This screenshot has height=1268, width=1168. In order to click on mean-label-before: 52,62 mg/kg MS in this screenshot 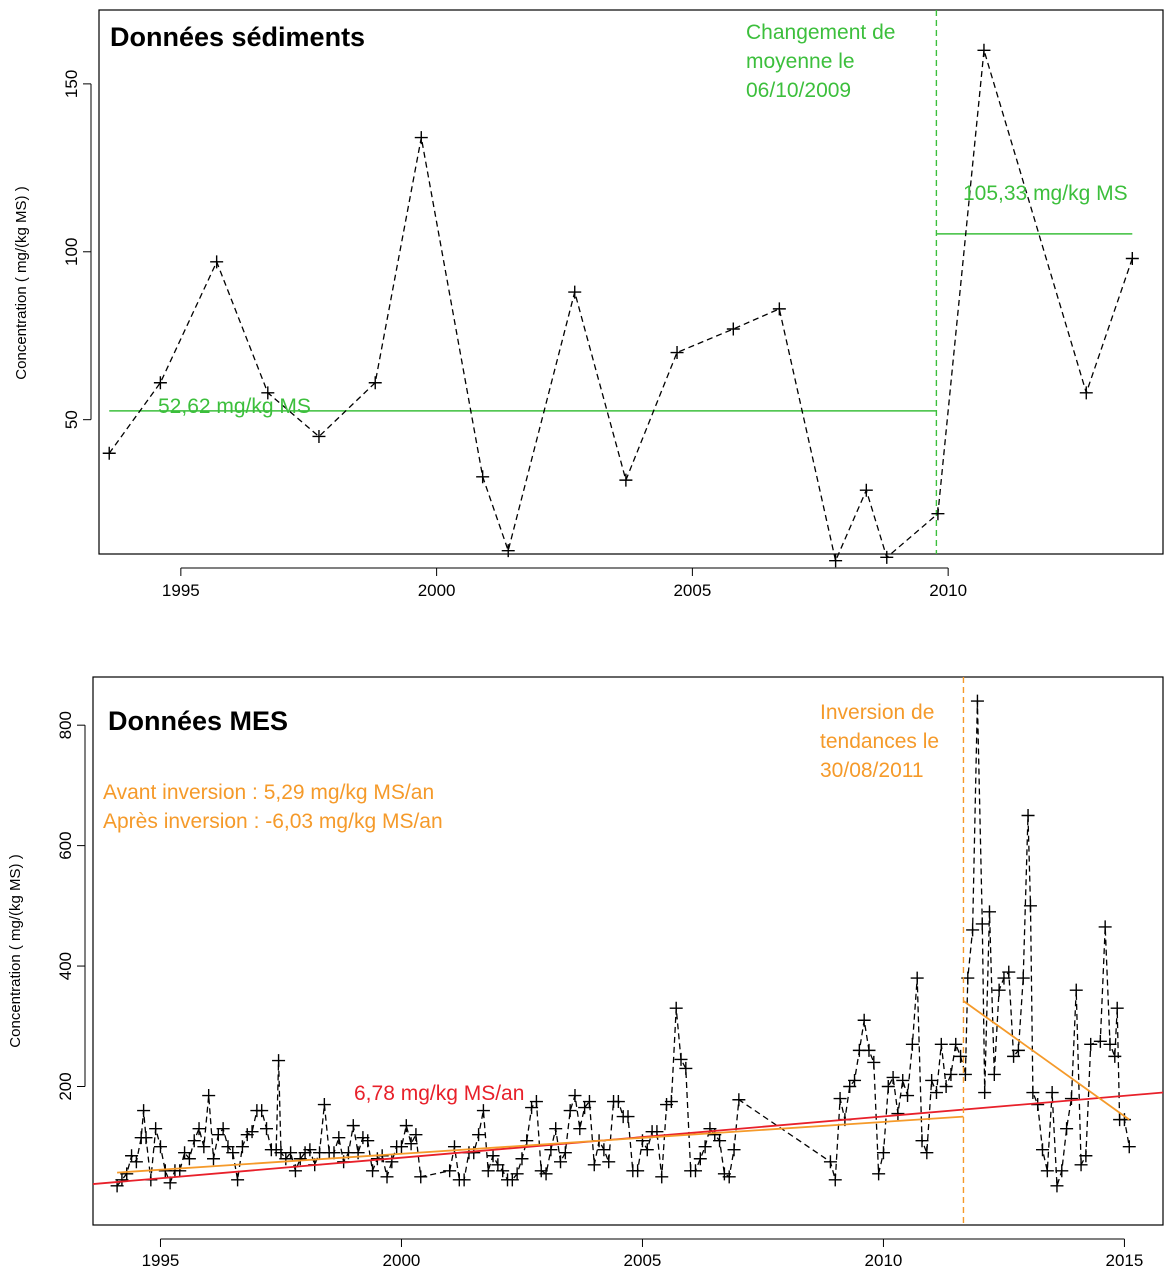, I will do `click(234, 406)`.